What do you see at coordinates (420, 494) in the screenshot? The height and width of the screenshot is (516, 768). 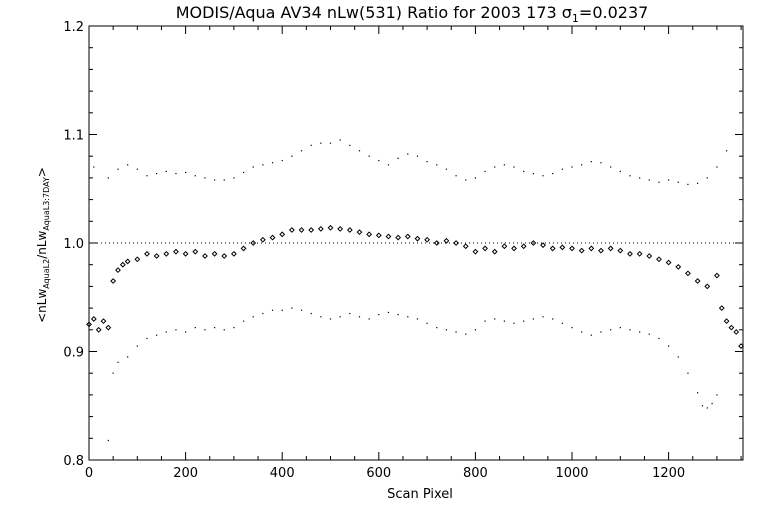 I see `x-axis-label: Scan Pixel` at bounding box center [420, 494].